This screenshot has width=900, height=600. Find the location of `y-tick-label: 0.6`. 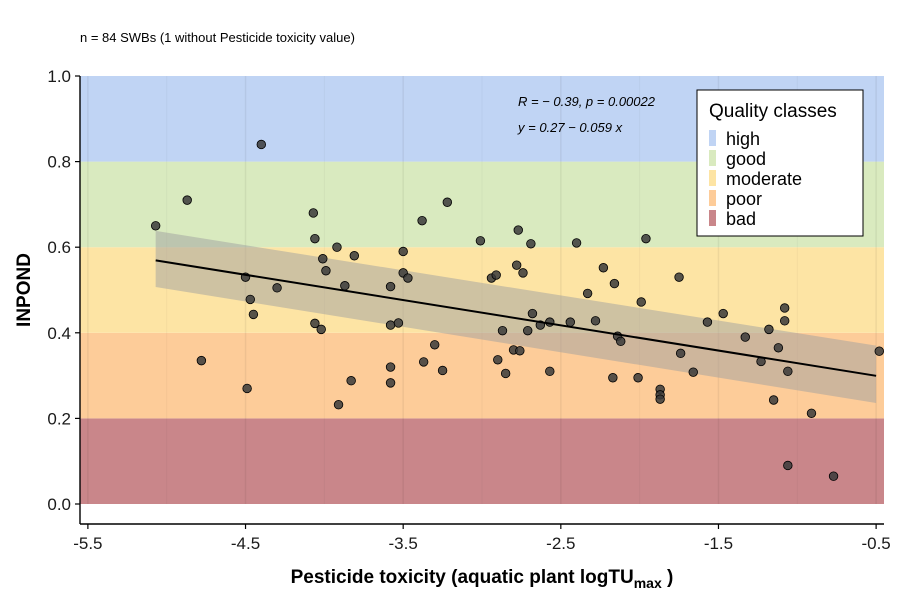

y-tick-label: 0.6 is located at coordinates (59, 247).